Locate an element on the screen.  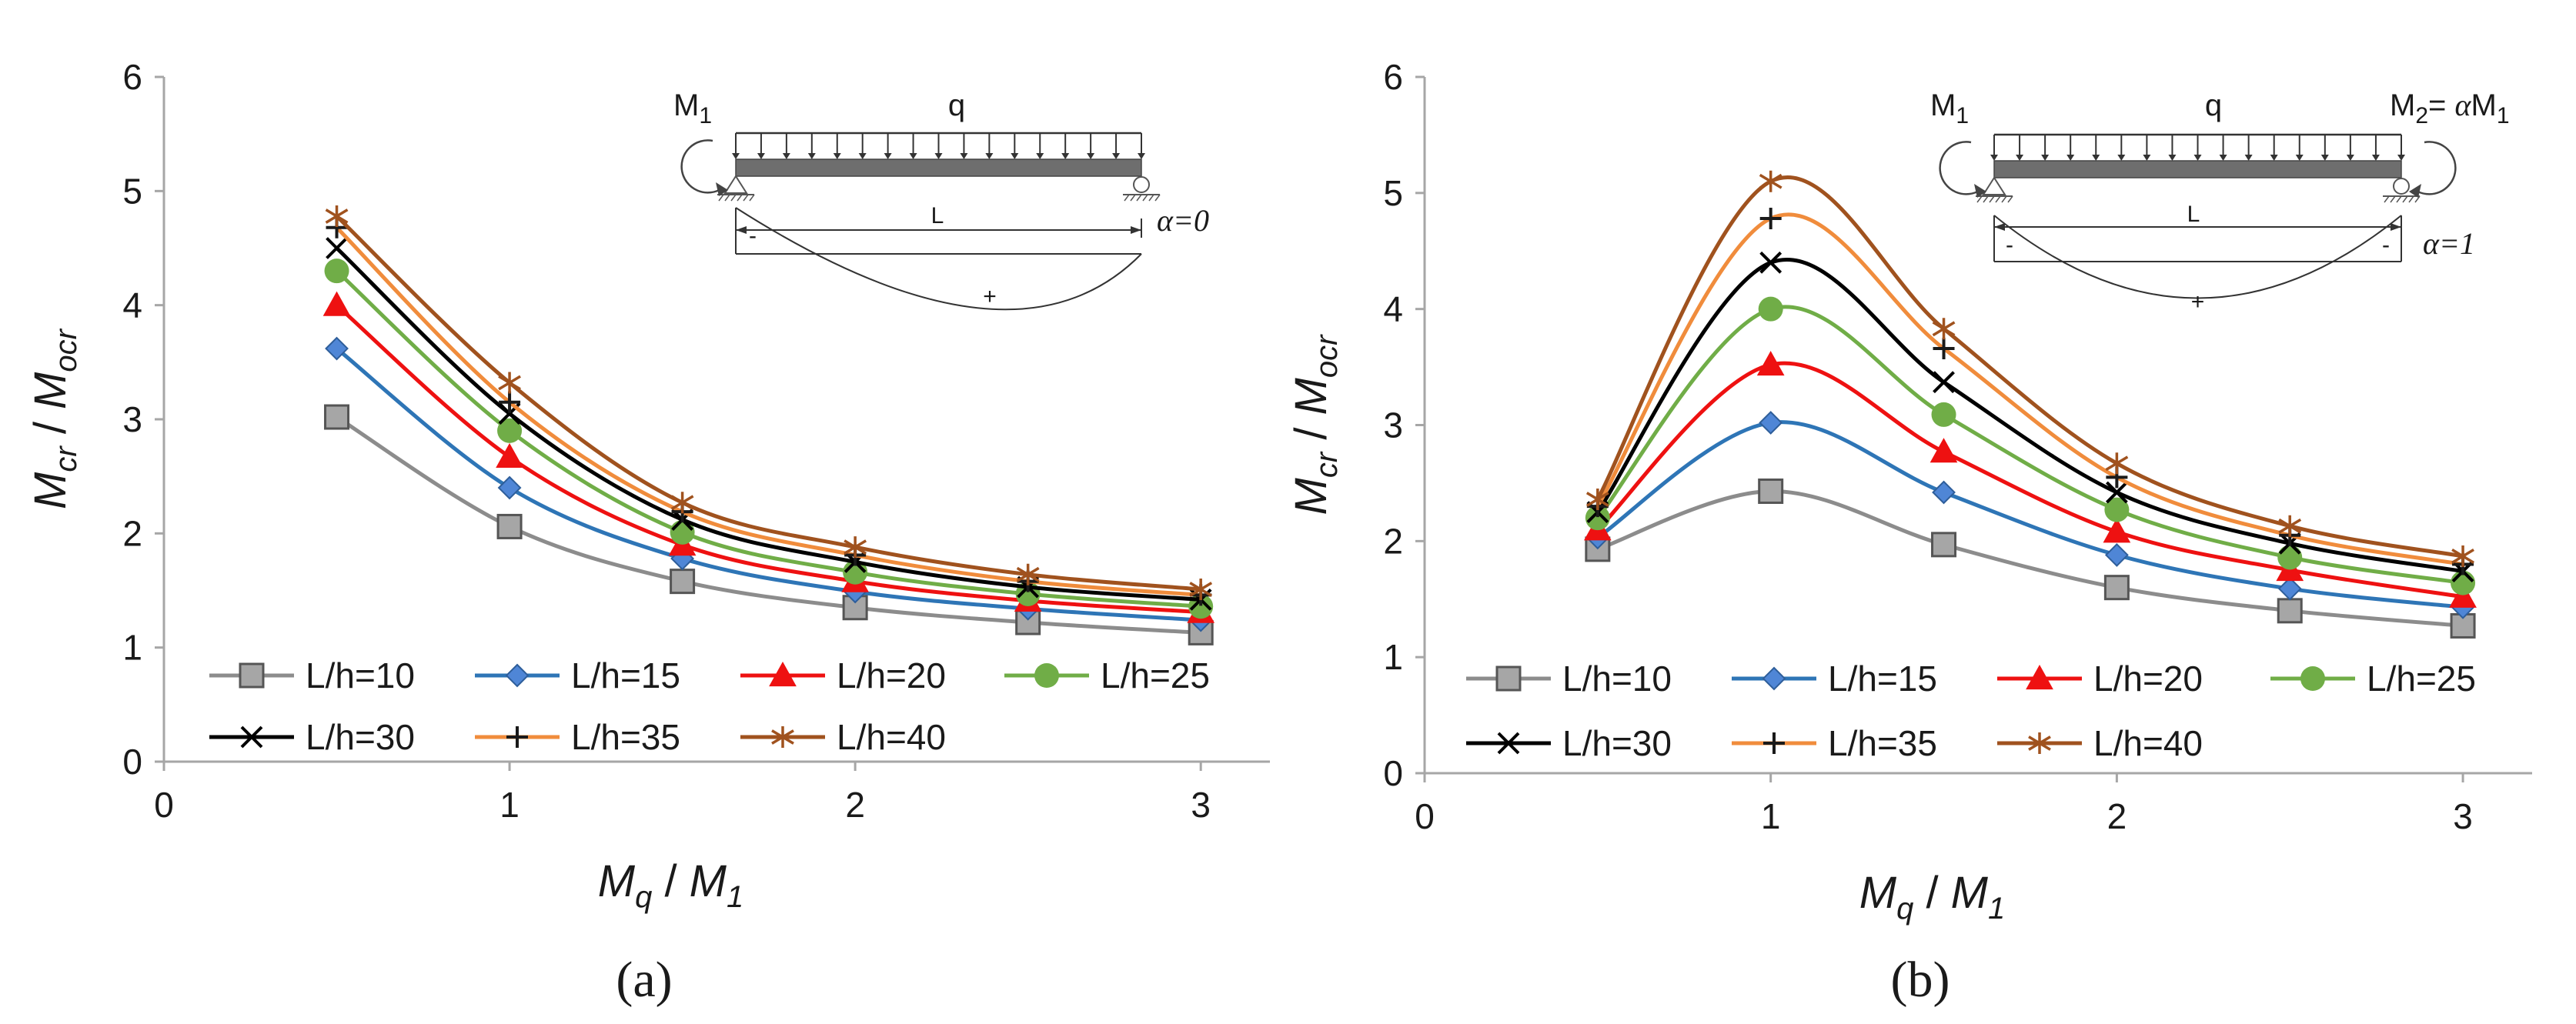
legend-item: L/h=10 is located at coordinates (1569, 679).